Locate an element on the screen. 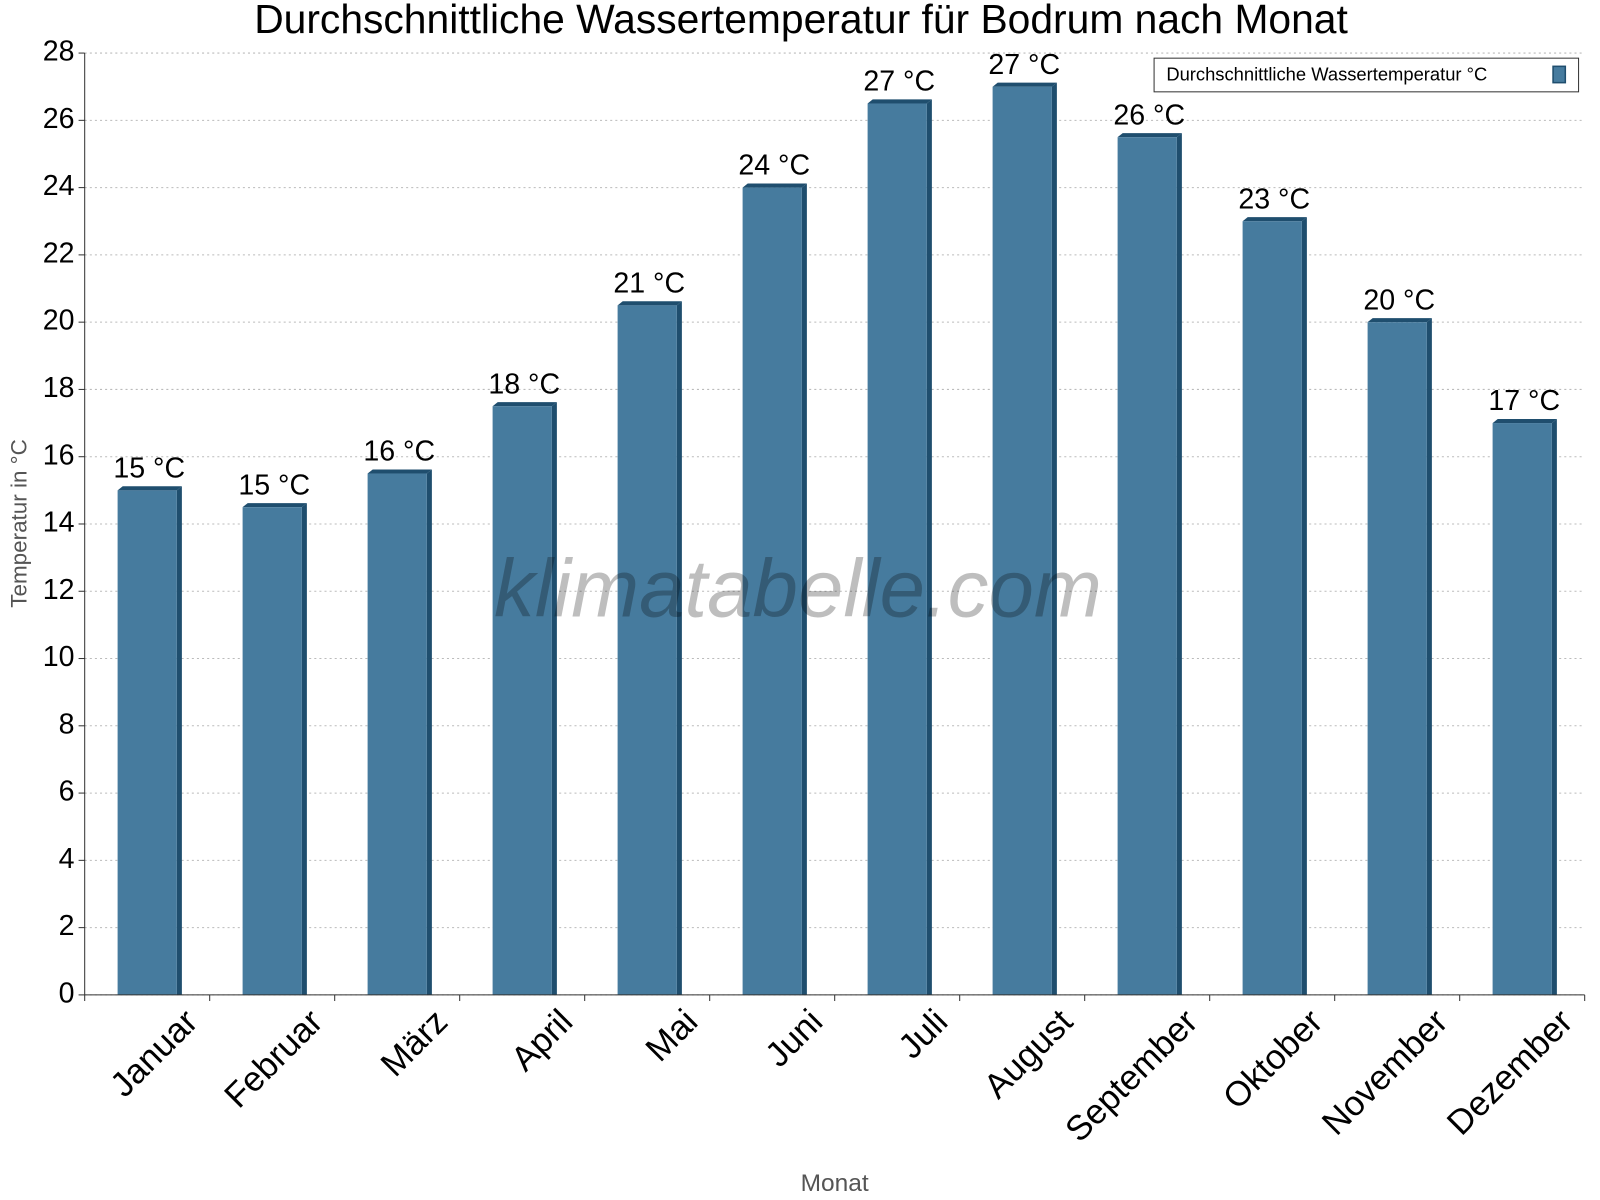  bar-group: 18 °C is located at coordinates (524, 681).